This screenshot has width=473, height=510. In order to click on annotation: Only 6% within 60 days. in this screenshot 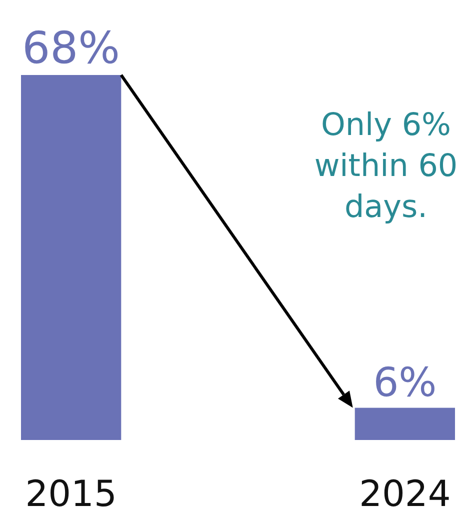, I will do `click(386, 166)`.